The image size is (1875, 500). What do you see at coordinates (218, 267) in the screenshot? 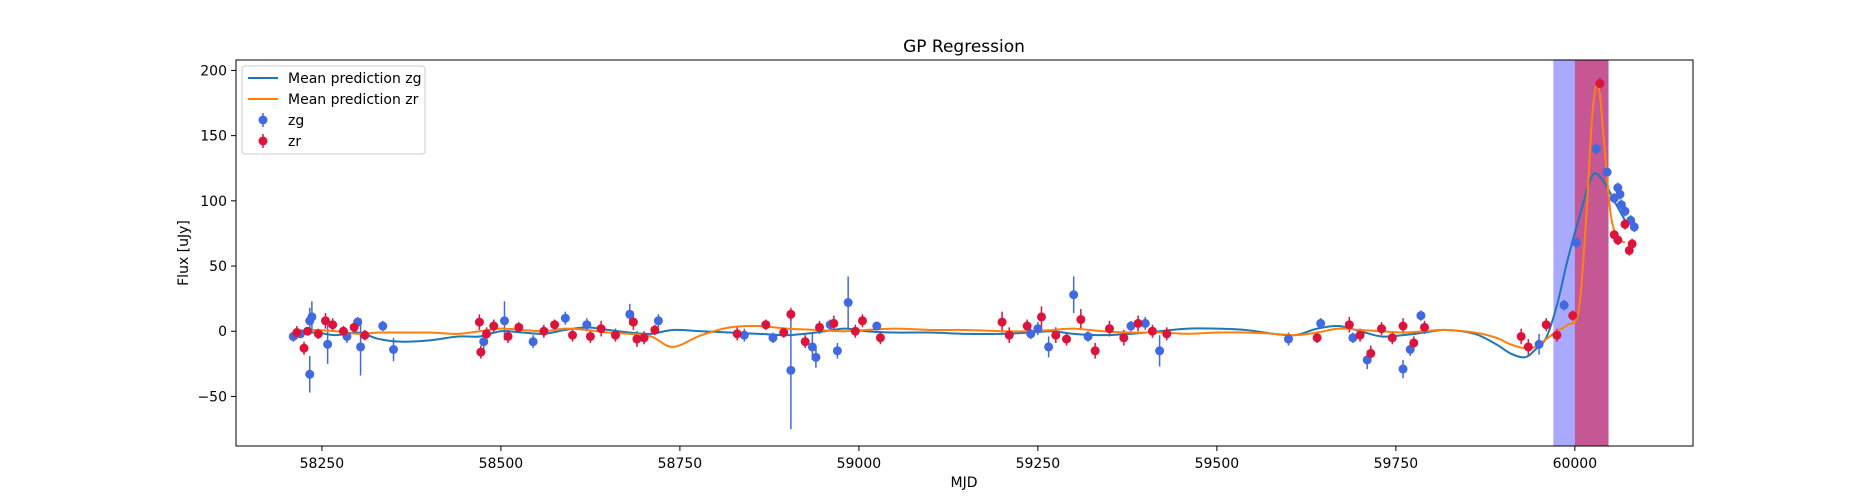
I see `y-tick-label: 50` at bounding box center [218, 267].